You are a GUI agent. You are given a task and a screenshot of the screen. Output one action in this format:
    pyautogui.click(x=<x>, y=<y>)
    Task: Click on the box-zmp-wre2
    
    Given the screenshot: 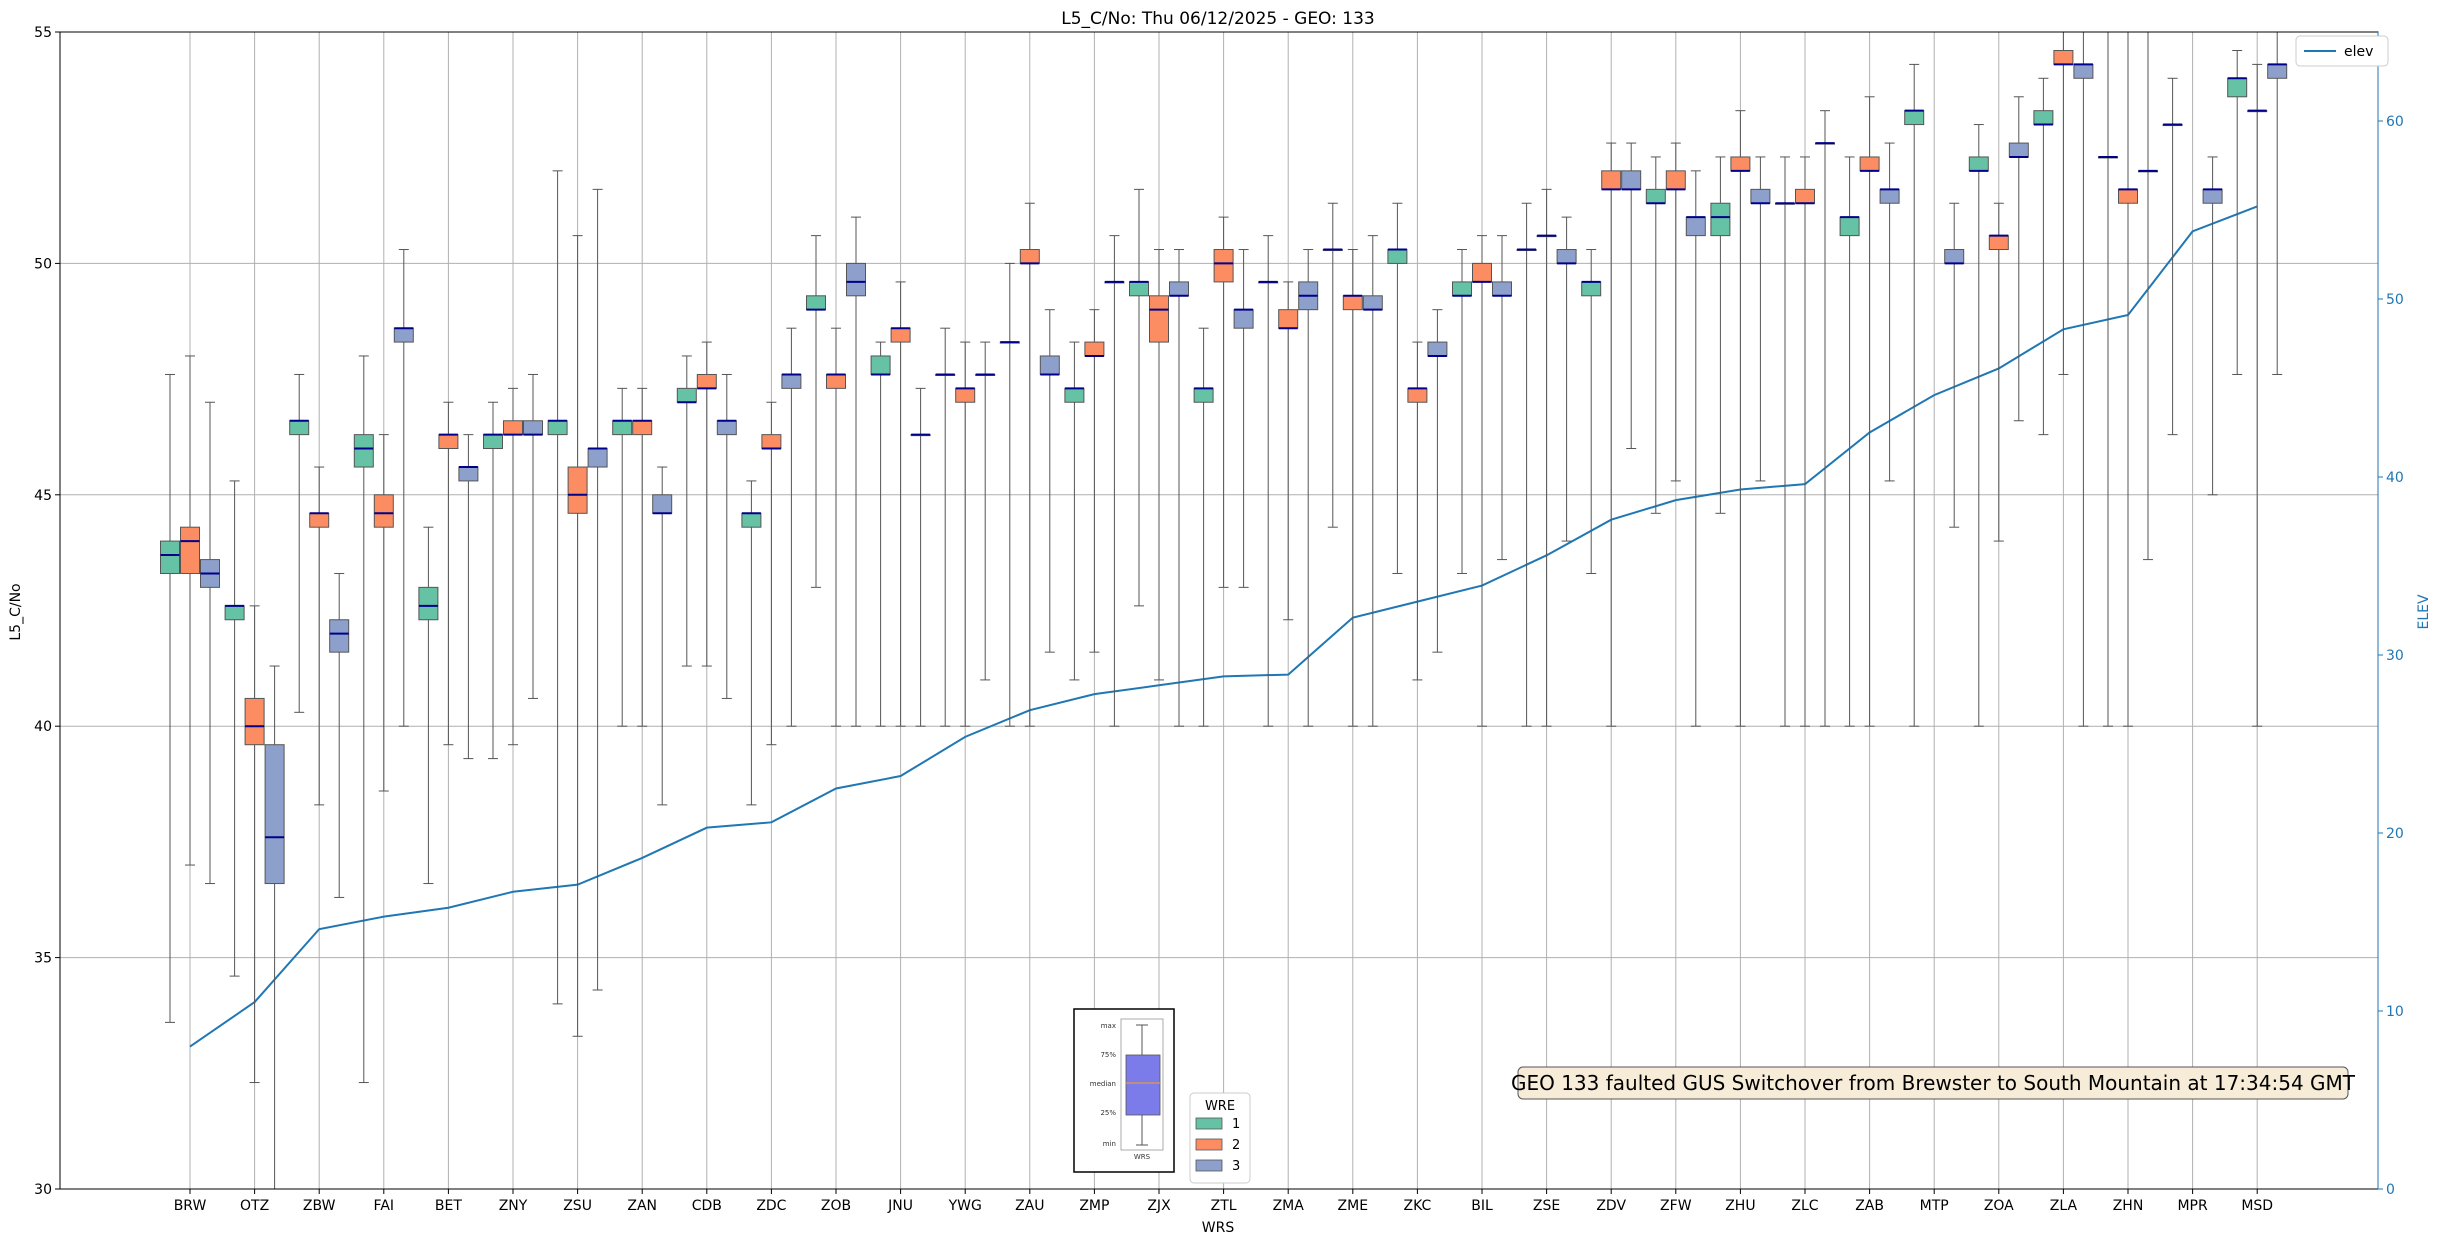 What is the action you would take?
    pyautogui.click(x=1094, y=481)
    